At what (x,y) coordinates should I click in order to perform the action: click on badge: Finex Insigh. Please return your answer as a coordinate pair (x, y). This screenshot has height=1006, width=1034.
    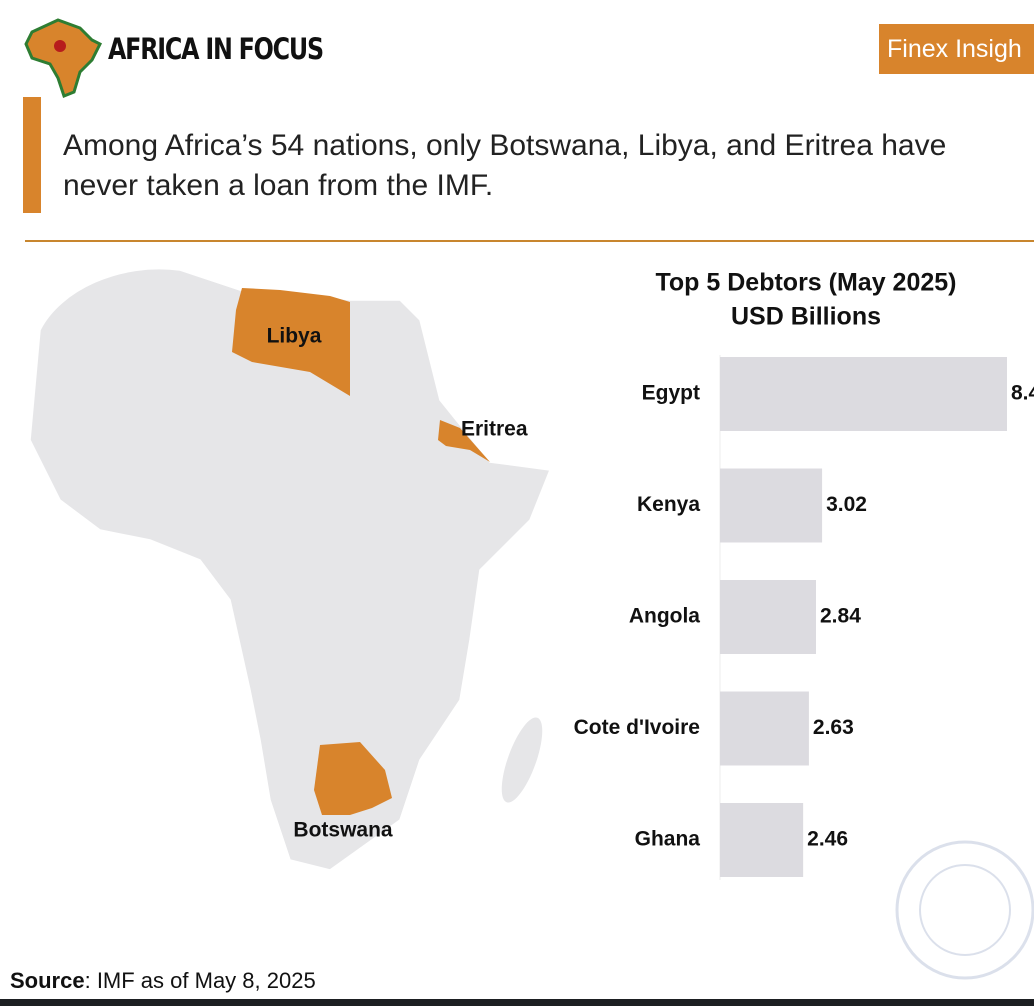
    Looking at the image, I should click on (956, 49).